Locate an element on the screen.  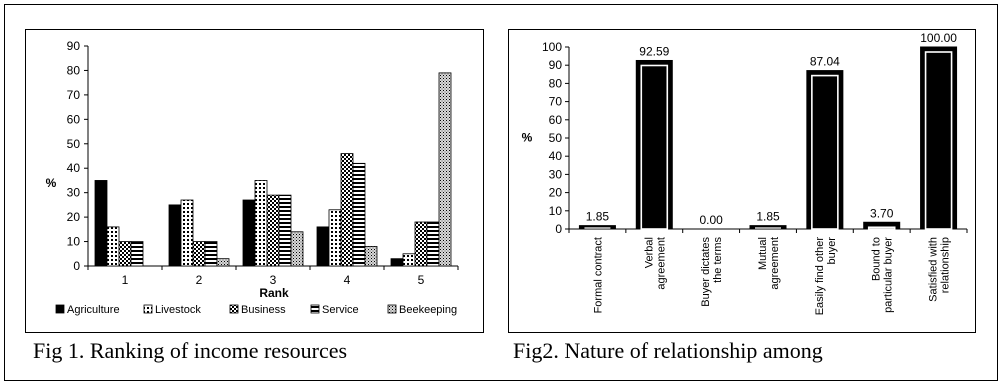
fig1-legend-label: Livestock is located at coordinates (178, 310).